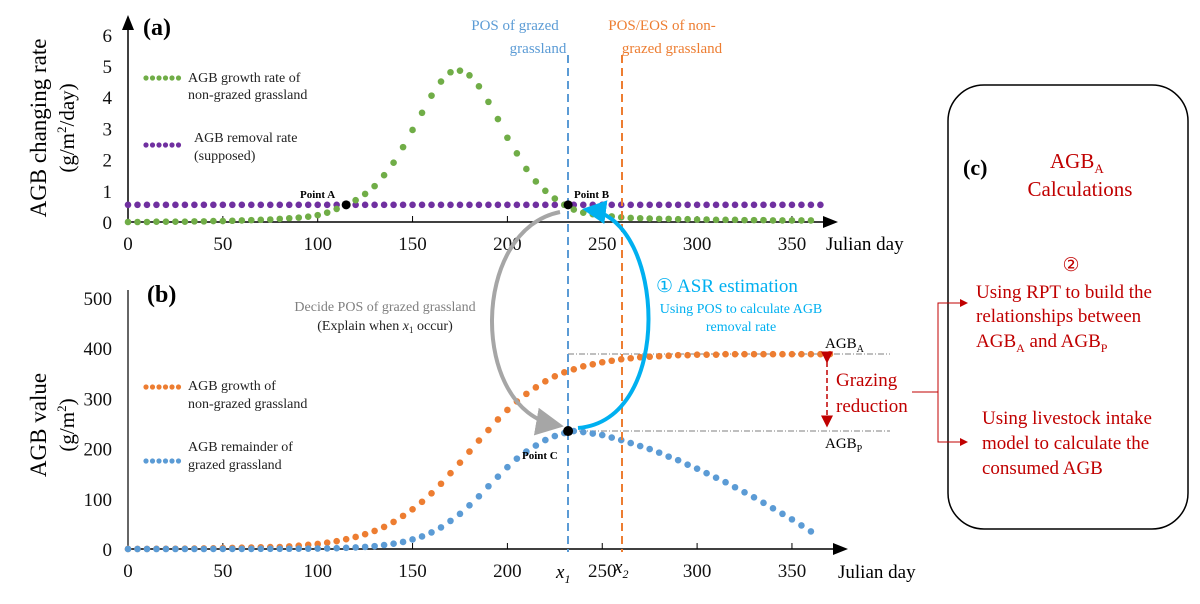 This screenshot has width=1200, height=604. Describe the element at coordinates (128, 244) in the screenshot. I see `x-tick-label: 0` at that location.